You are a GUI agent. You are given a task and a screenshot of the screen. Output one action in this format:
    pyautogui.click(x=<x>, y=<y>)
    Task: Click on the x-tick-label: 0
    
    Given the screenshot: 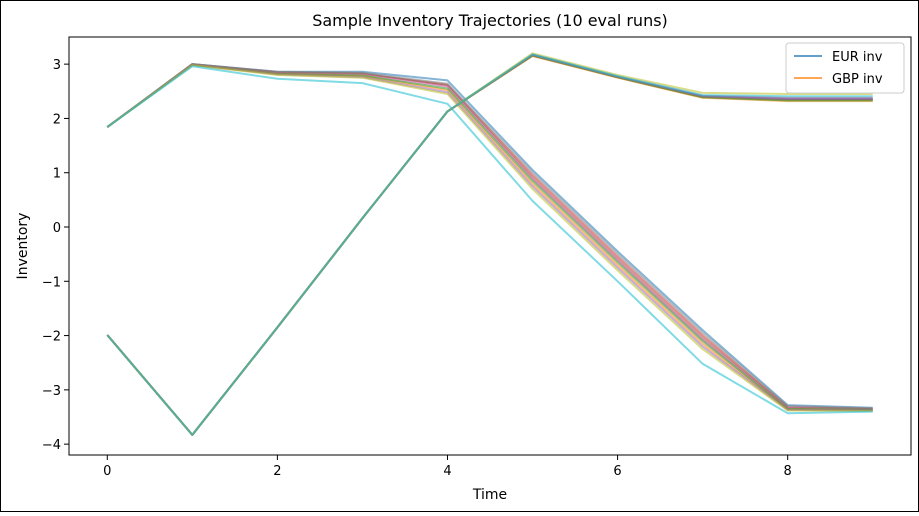 What is the action you would take?
    pyautogui.click(x=107, y=471)
    